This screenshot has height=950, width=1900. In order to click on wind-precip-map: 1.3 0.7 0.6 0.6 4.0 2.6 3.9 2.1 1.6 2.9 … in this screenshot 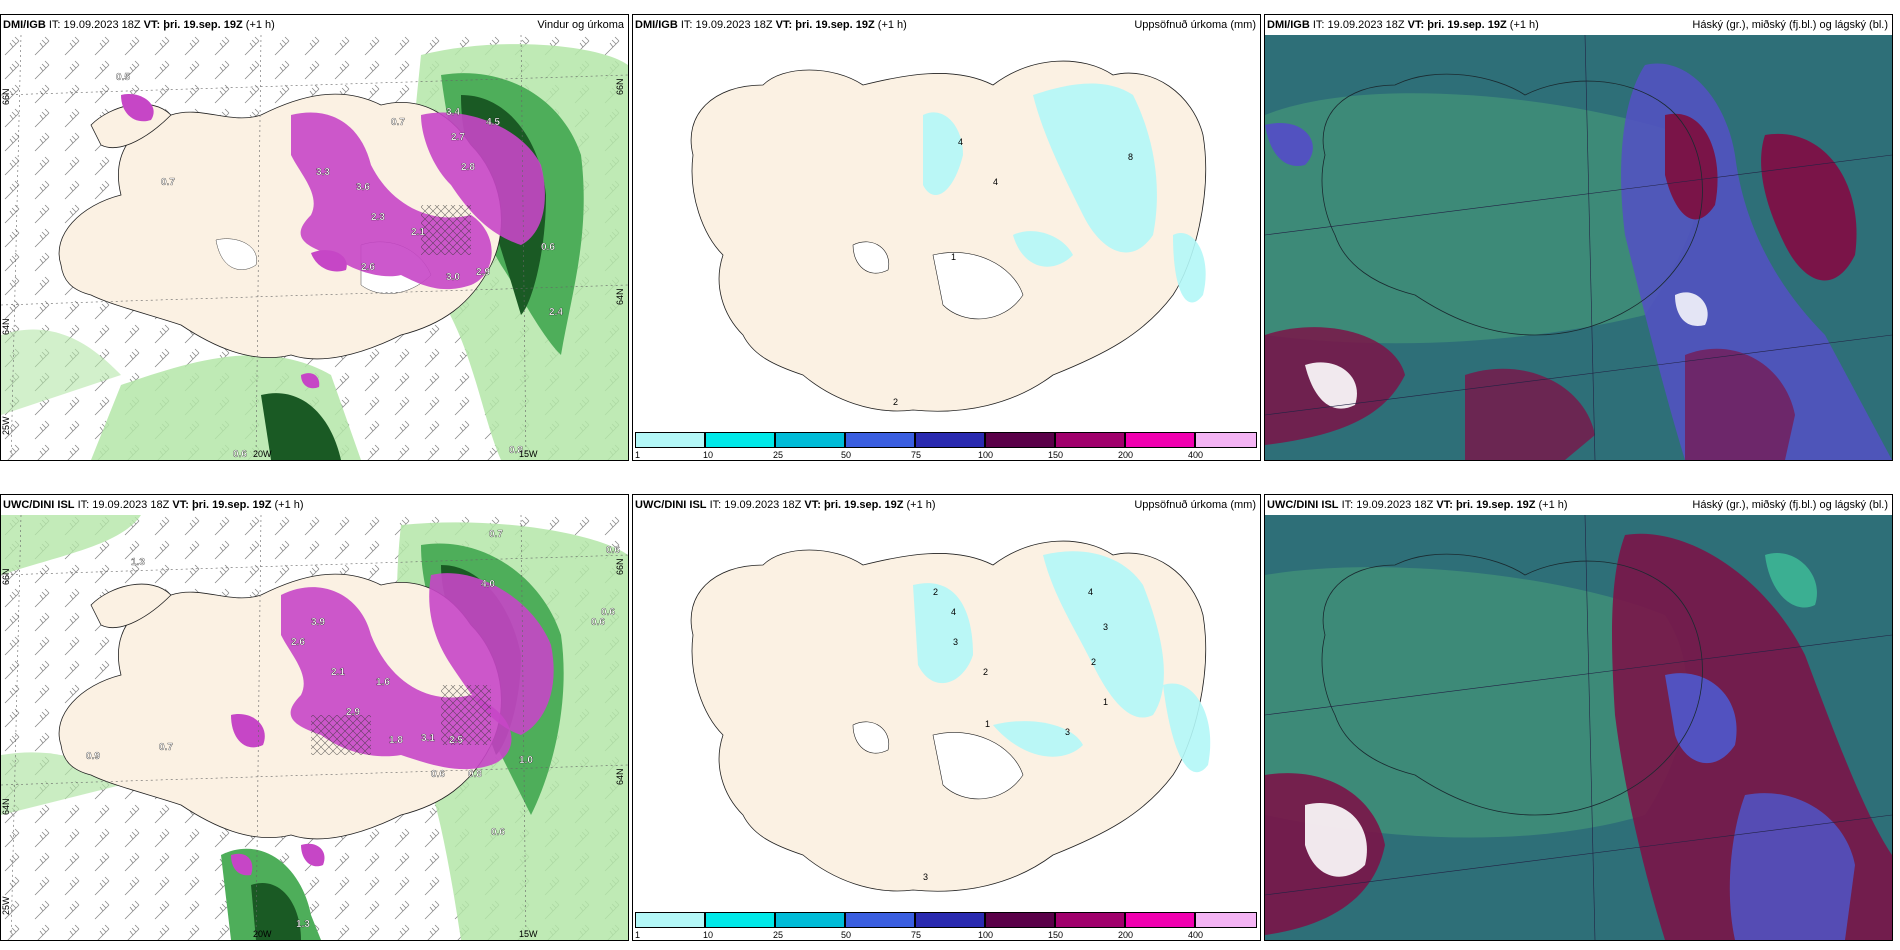, I will do `click(314, 727)`.